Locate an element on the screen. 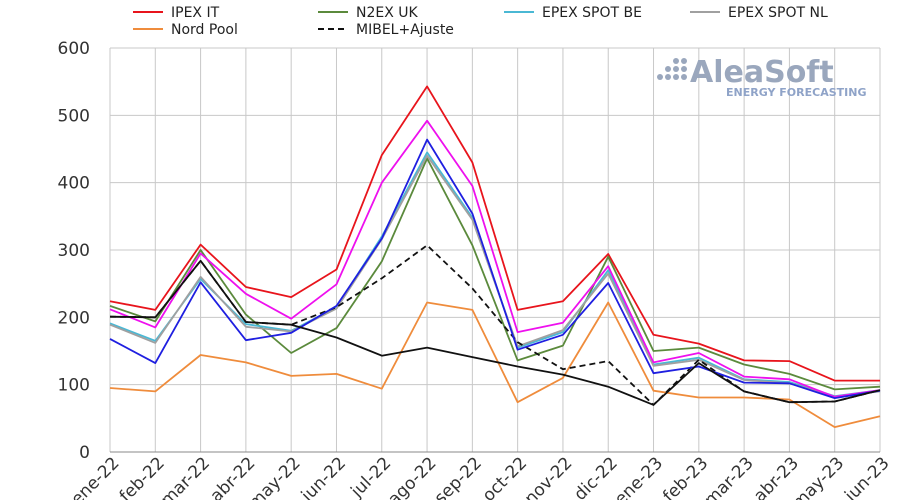 The image size is (900, 500). y-tick-label: 0 is located at coordinates (84, 453).